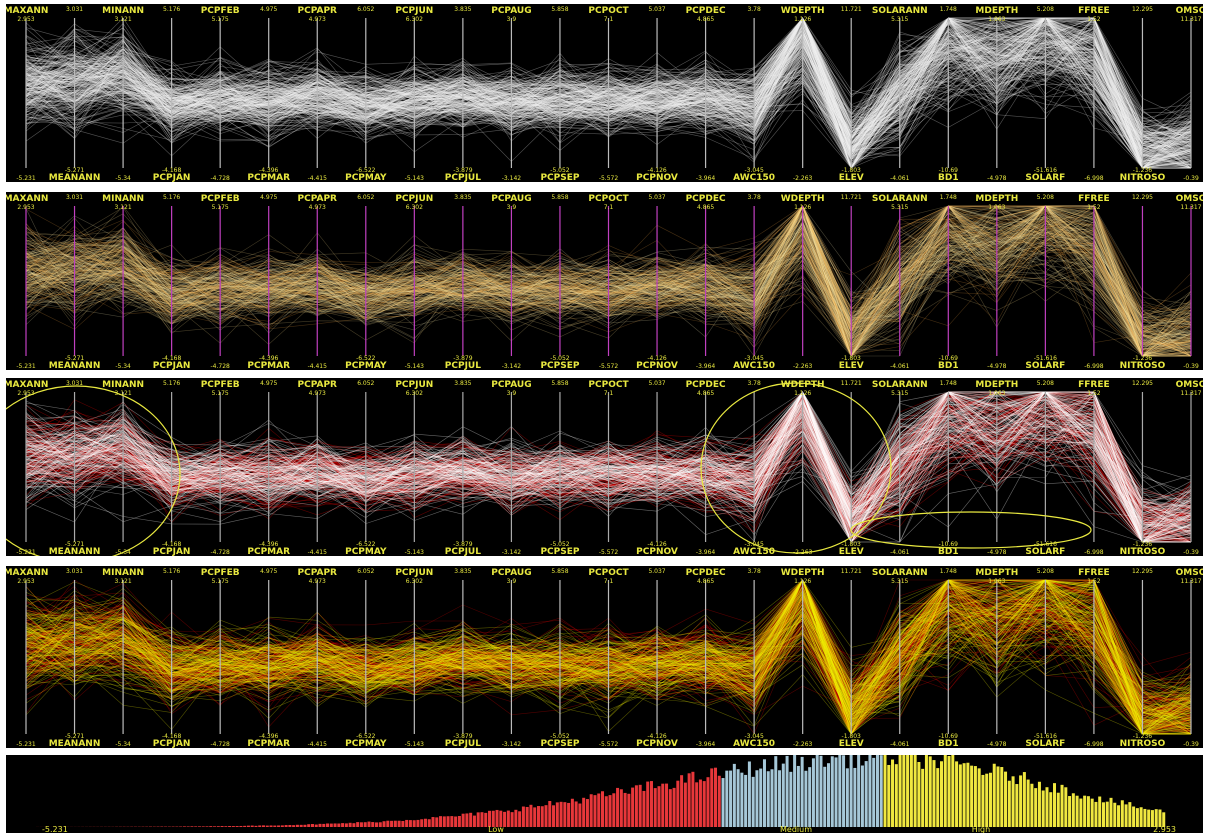  Describe the element at coordinates (75, 365) in the screenshot. I see `axis-label-meanann: MEANANN` at that location.